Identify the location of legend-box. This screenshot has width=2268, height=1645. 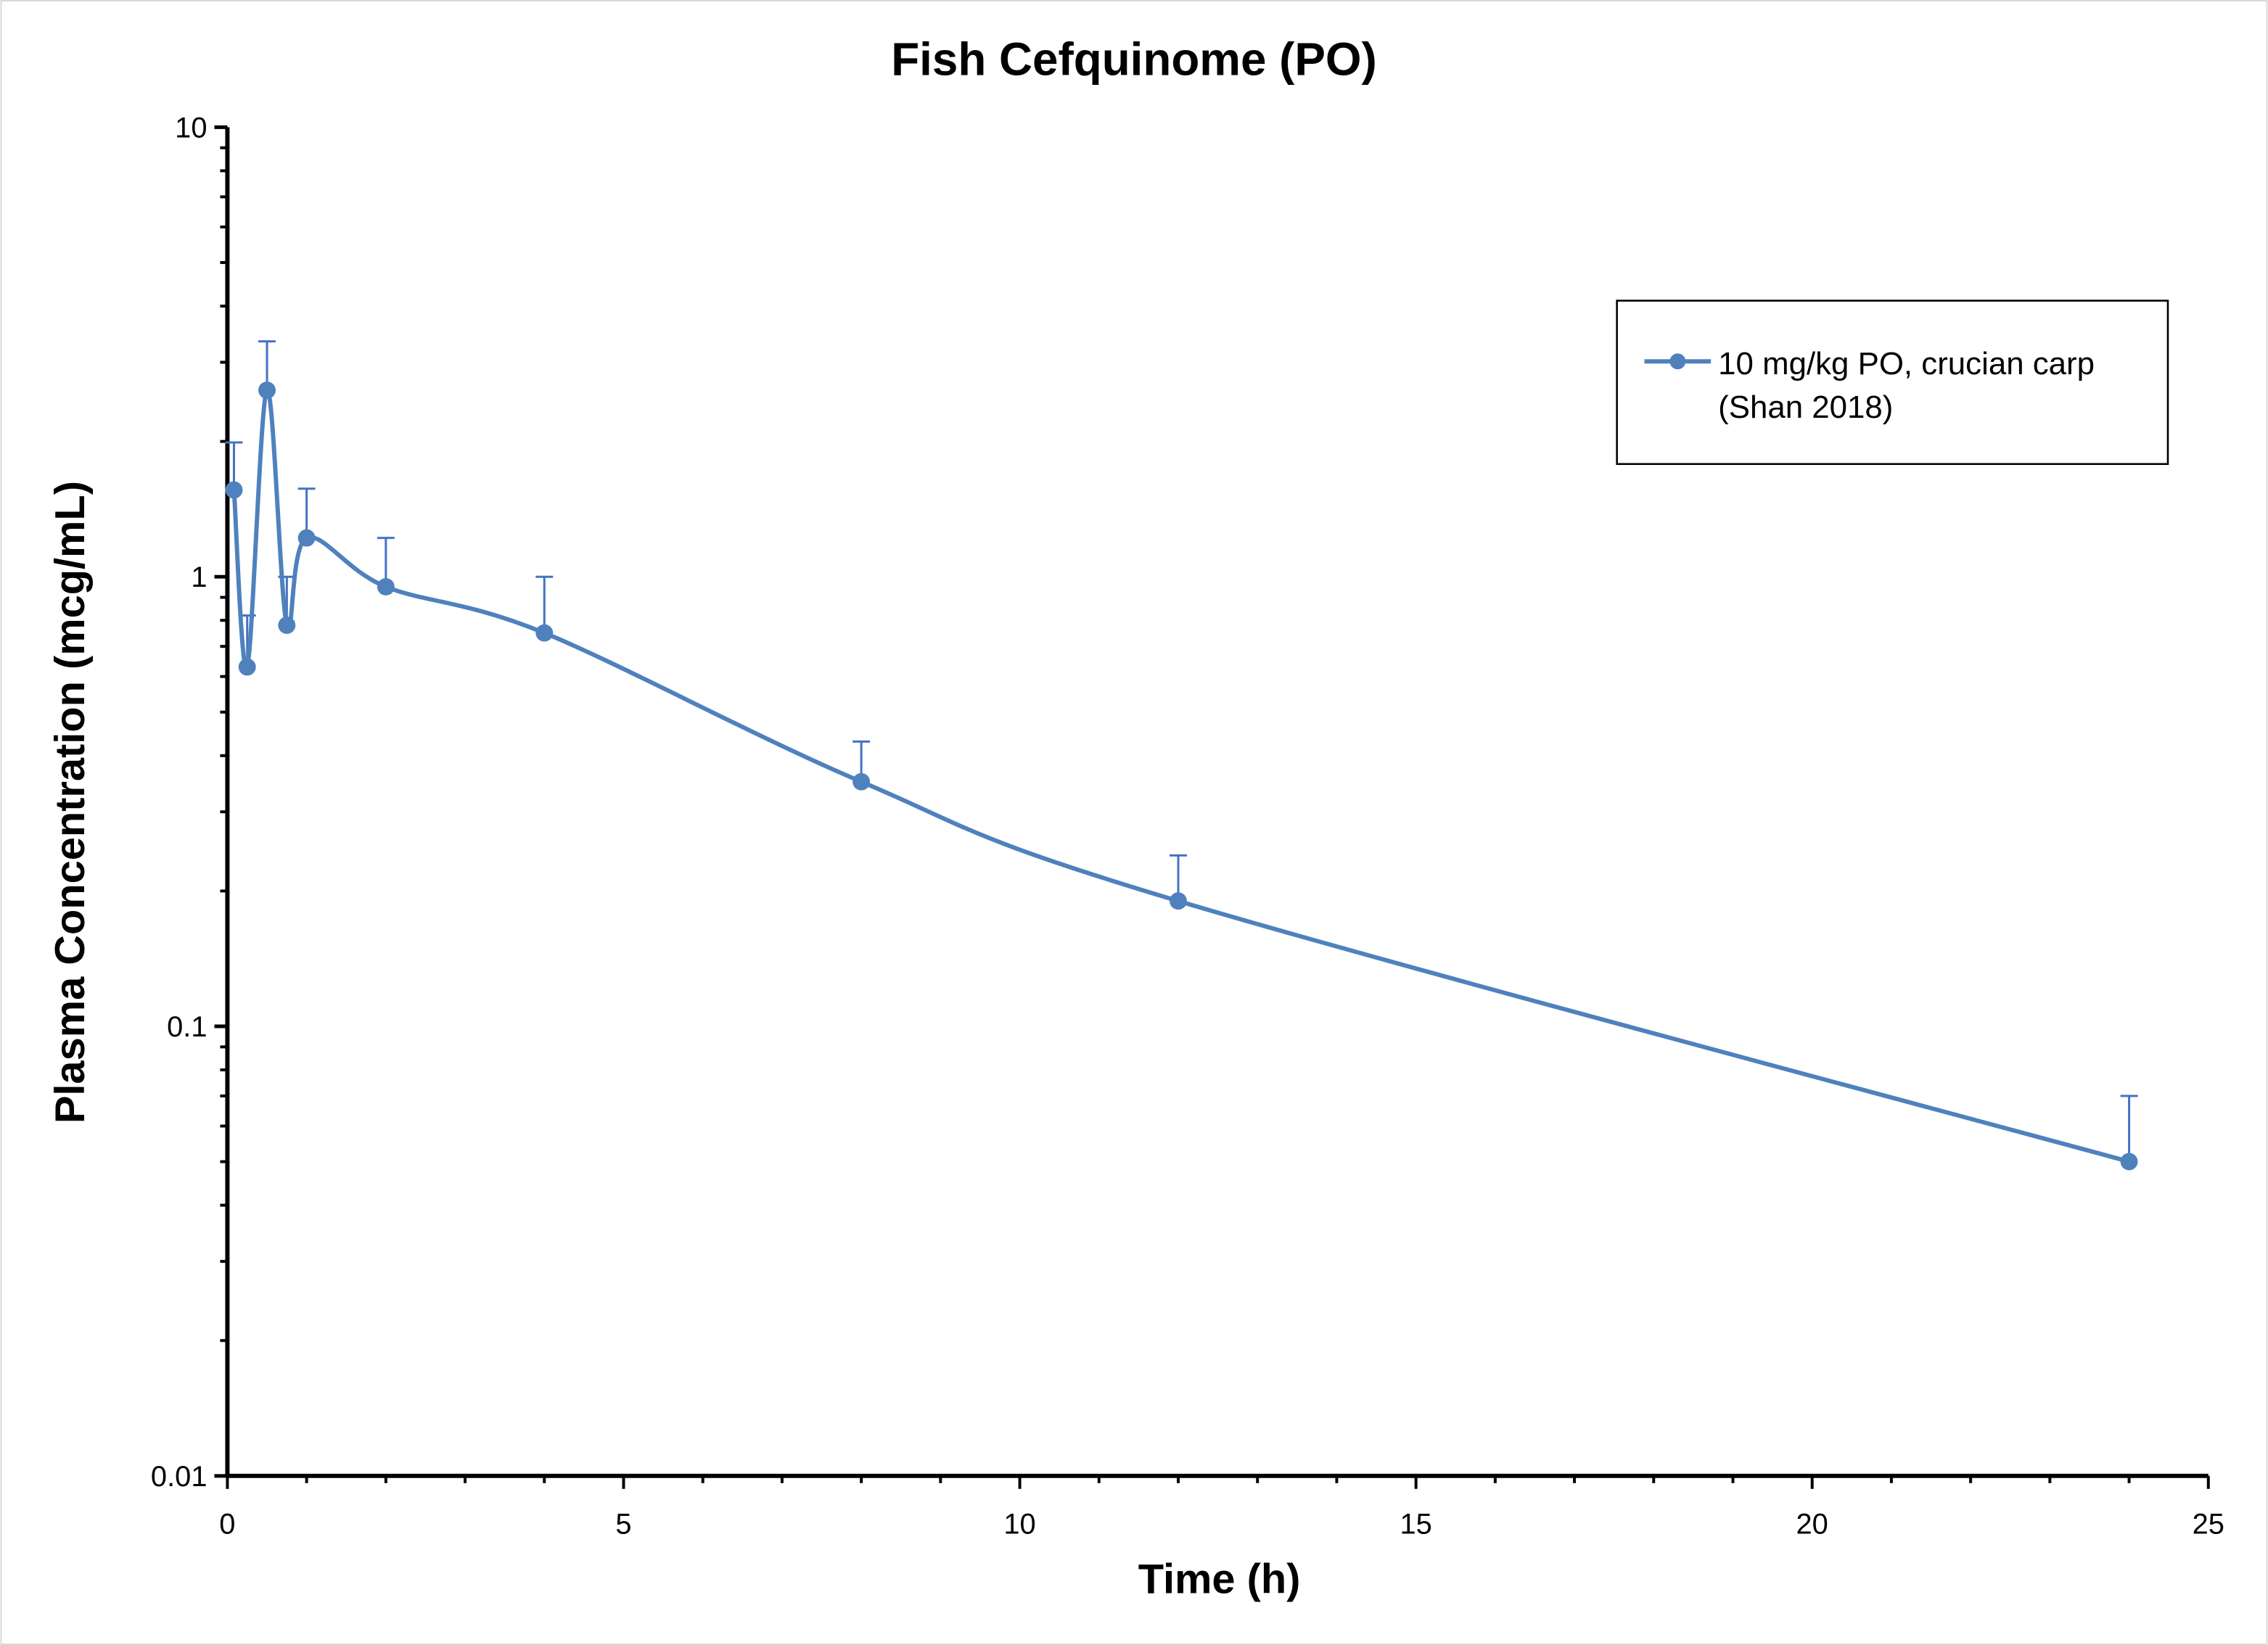
(1893, 383).